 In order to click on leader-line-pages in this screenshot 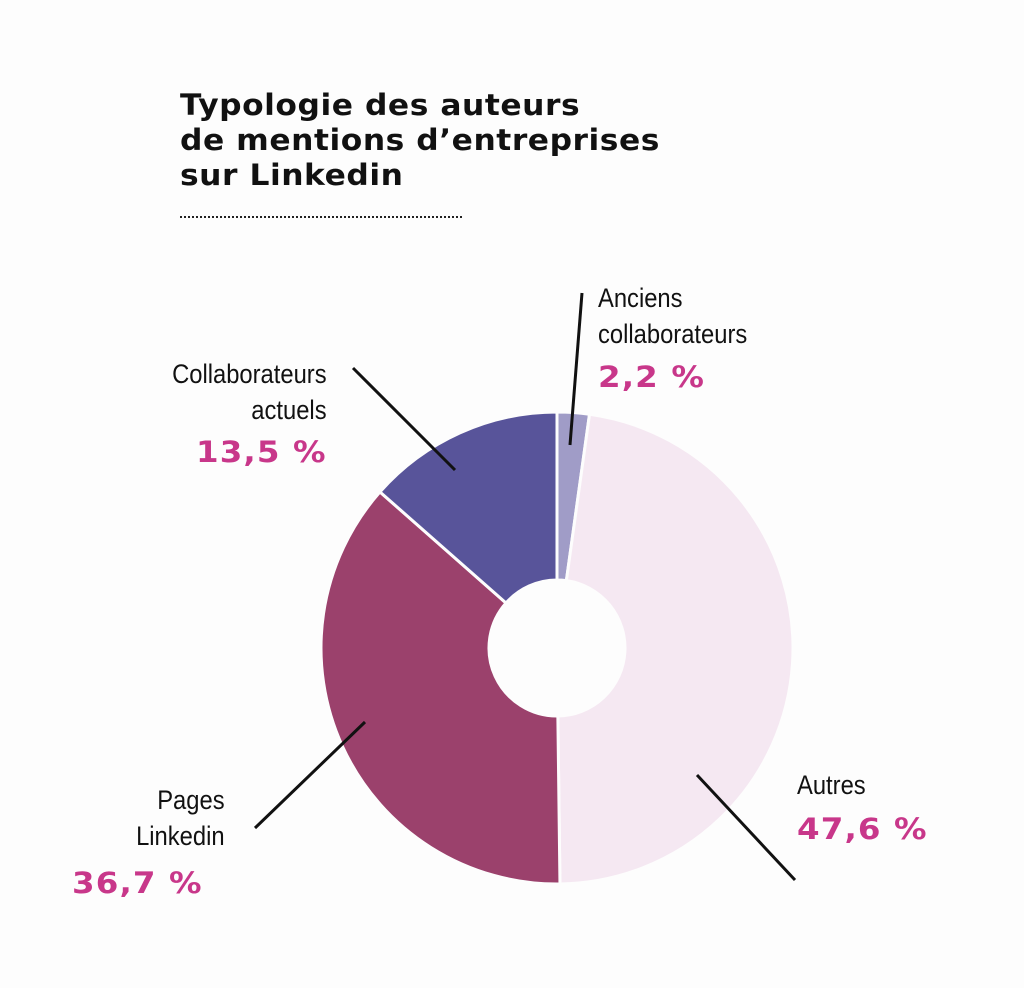, I will do `click(310, 775)`.